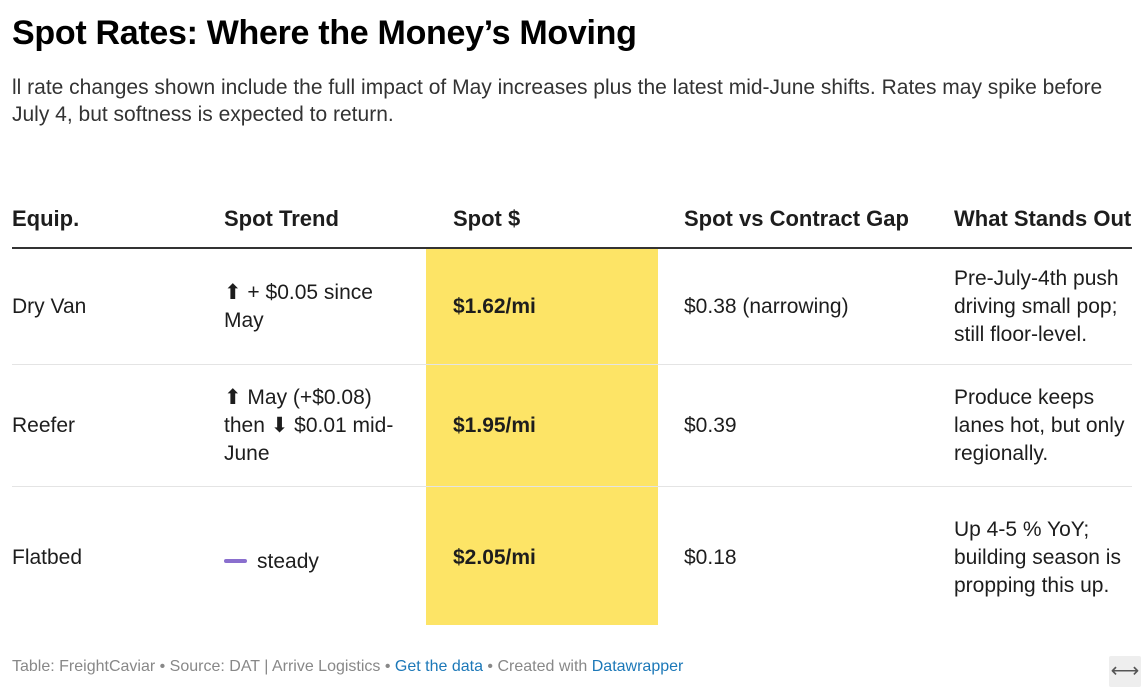 Image resolution: width=1141 pixels, height=687 pixels. Describe the element at coordinates (544, 666) in the screenshot. I see `created-with-text: Created with` at that location.